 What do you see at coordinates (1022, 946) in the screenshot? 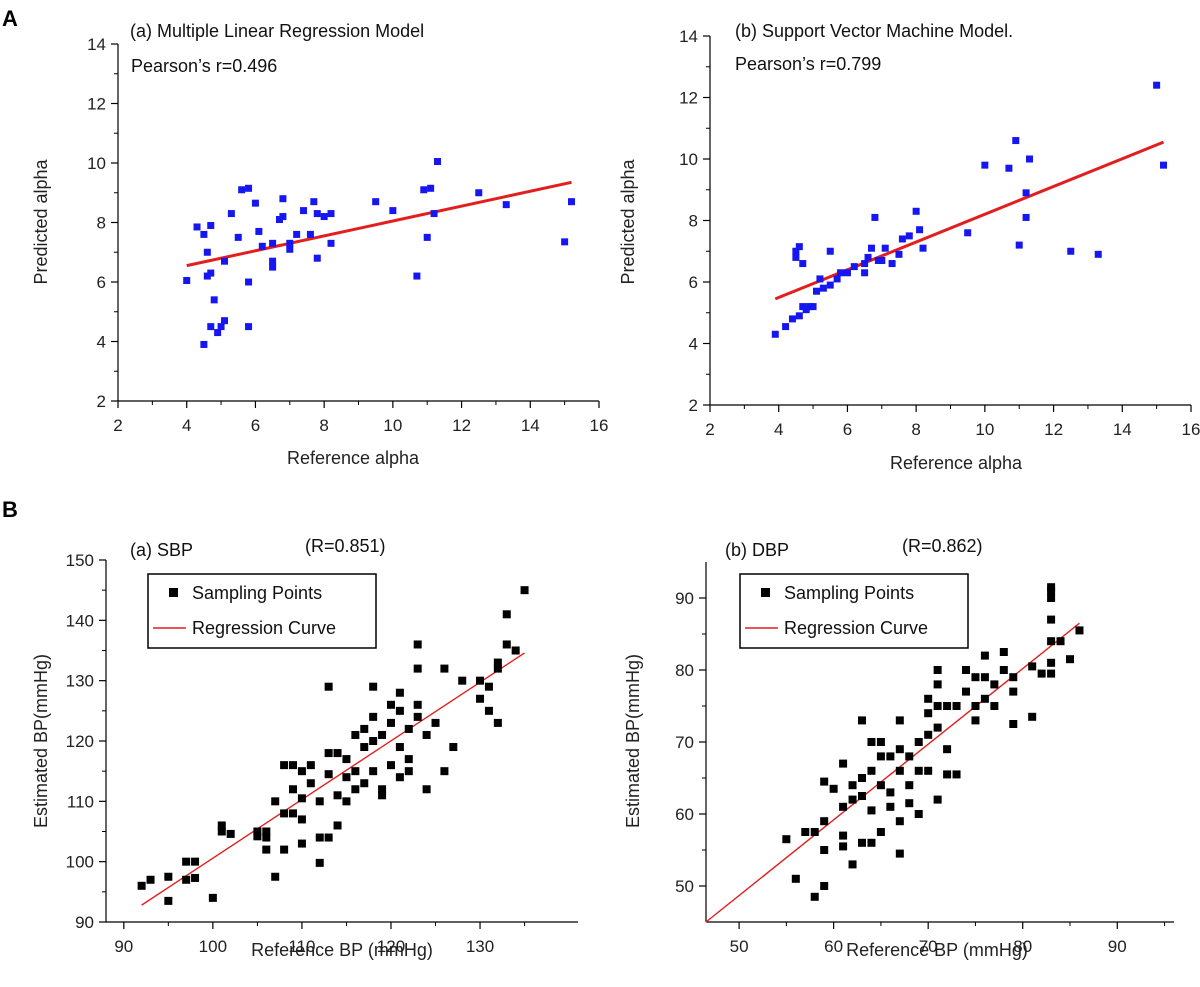
I see `x-tick-label: 80` at bounding box center [1022, 946].